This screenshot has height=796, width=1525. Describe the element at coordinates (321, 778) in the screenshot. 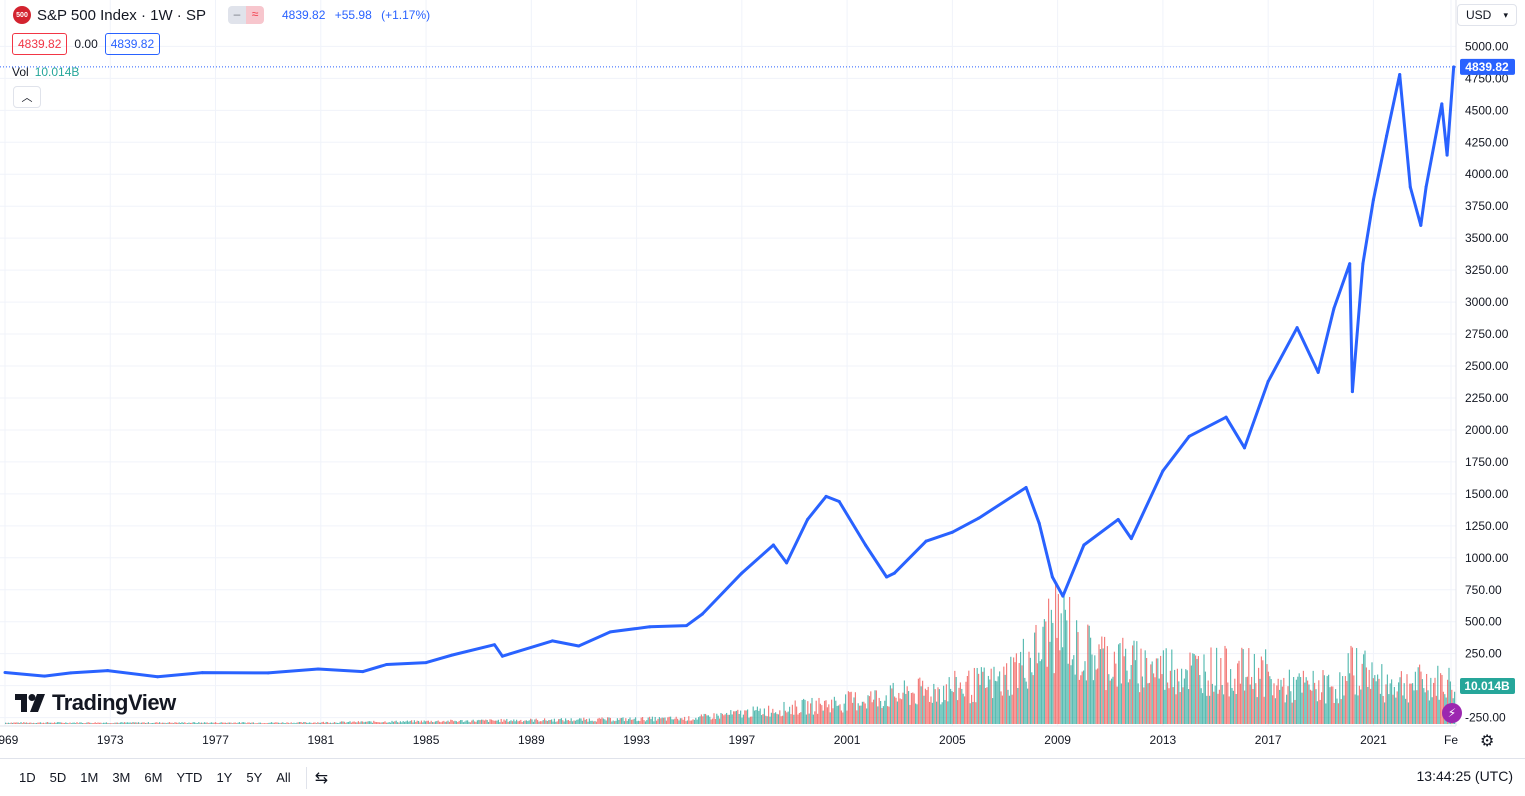

I see `date-range-icon: ⇆` at that location.